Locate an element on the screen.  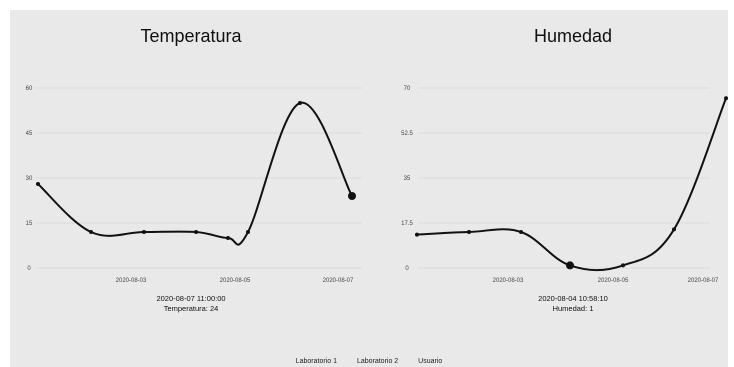
y-tick-label: 35 is located at coordinates (407, 179).